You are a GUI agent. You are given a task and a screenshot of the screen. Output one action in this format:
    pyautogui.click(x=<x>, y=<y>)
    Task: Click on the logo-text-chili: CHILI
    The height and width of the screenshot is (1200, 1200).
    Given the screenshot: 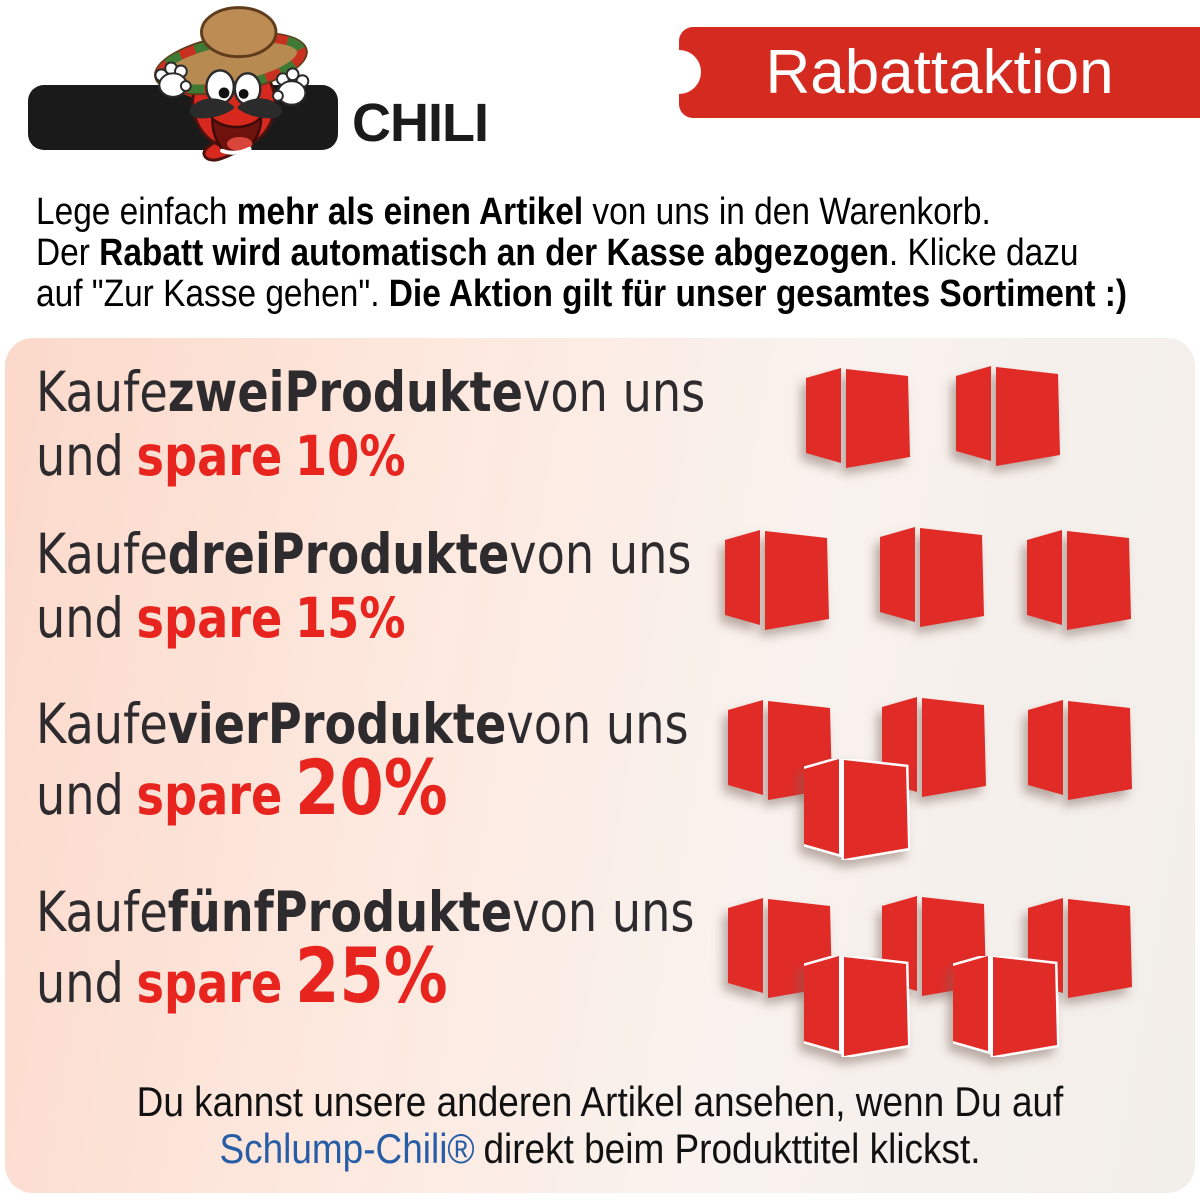 What is the action you would take?
    pyautogui.click(x=420, y=123)
    